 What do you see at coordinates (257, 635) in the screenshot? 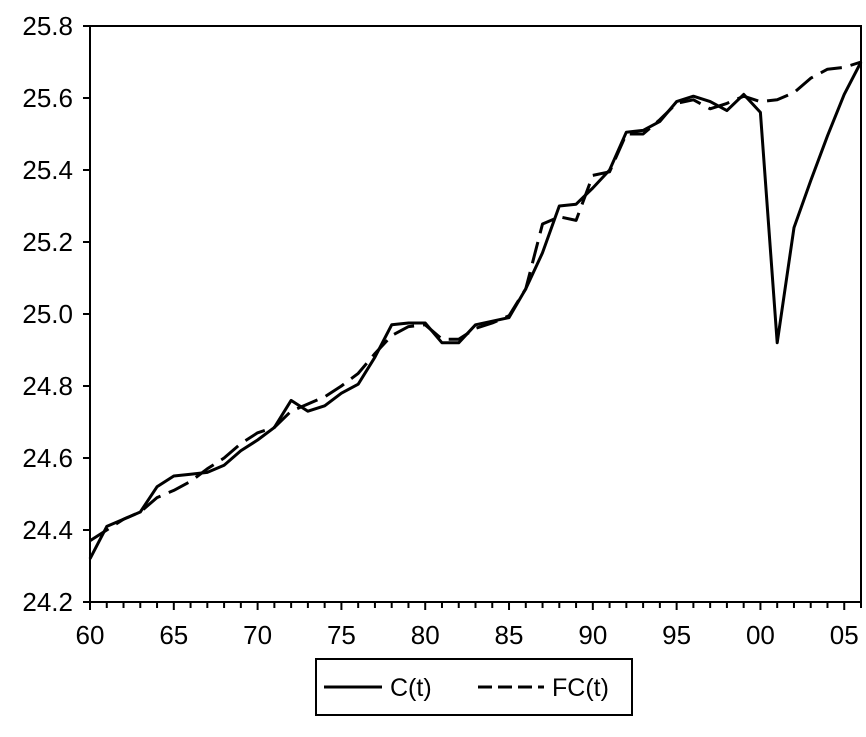
I see `x-tick-label: 70` at bounding box center [257, 635].